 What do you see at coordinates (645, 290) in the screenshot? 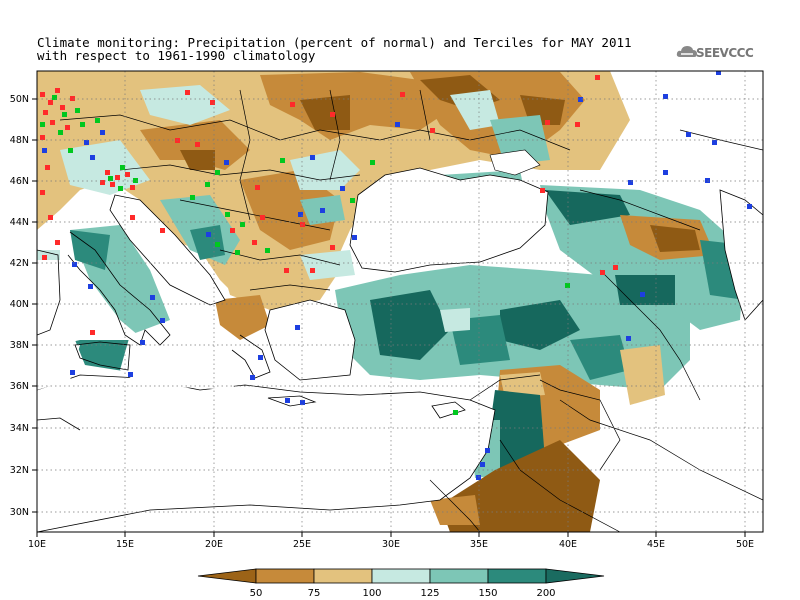
I see `field-armenia-extreme` at bounding box center [645, 290].